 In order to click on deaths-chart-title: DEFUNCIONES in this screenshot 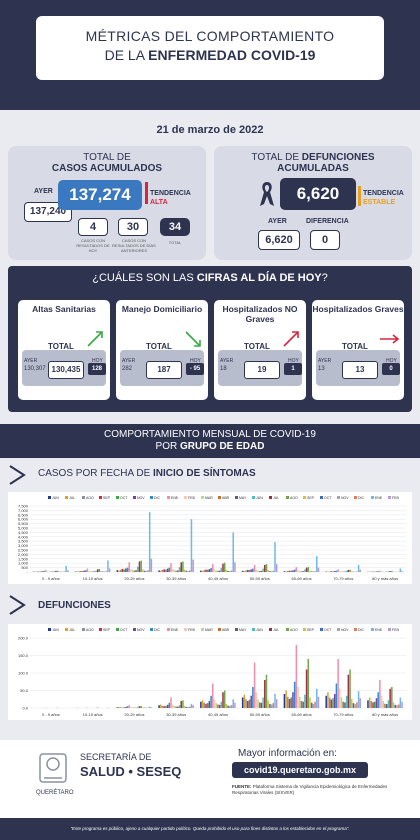, I will do `click(74, 605)`.